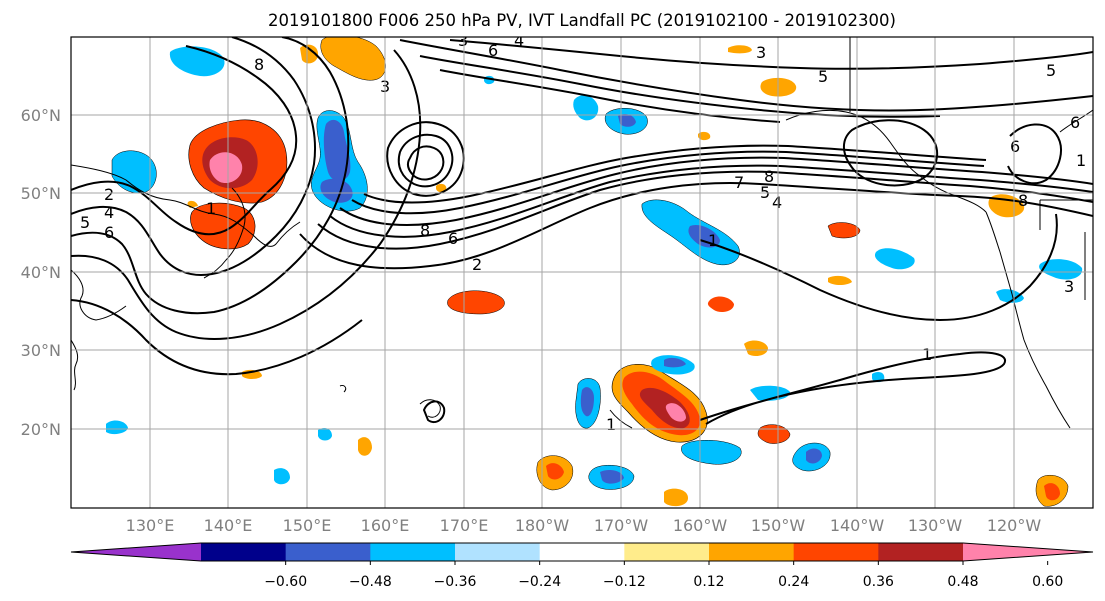  Describe the element at coordinates (612, 477) in the screenshot. I see `negative-anomaly-sub-5-inner` at that location.